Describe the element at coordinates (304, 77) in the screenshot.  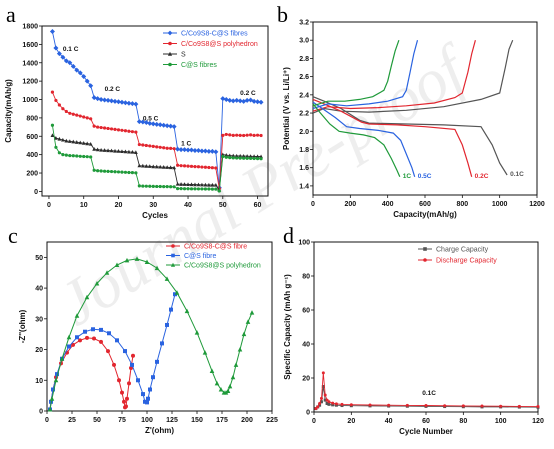
I see `y-tick-label: 2.6` at that location.